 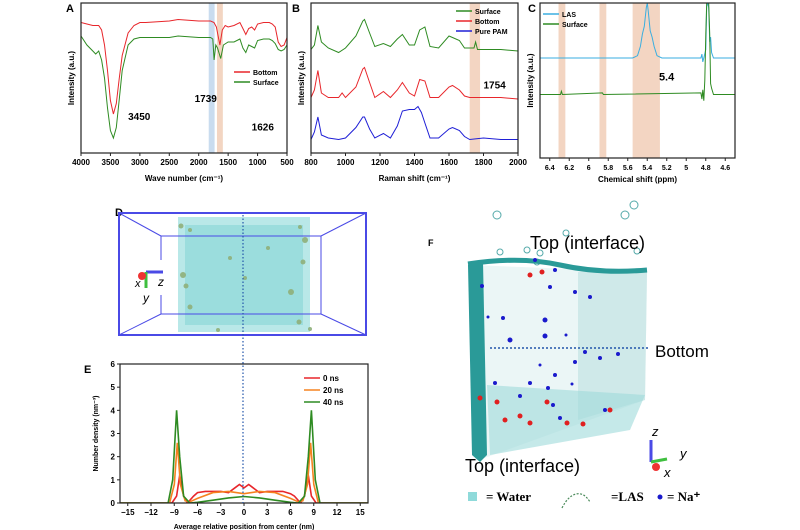 I want to click on legend-item: 20 ns, so click(x=324, y=390).